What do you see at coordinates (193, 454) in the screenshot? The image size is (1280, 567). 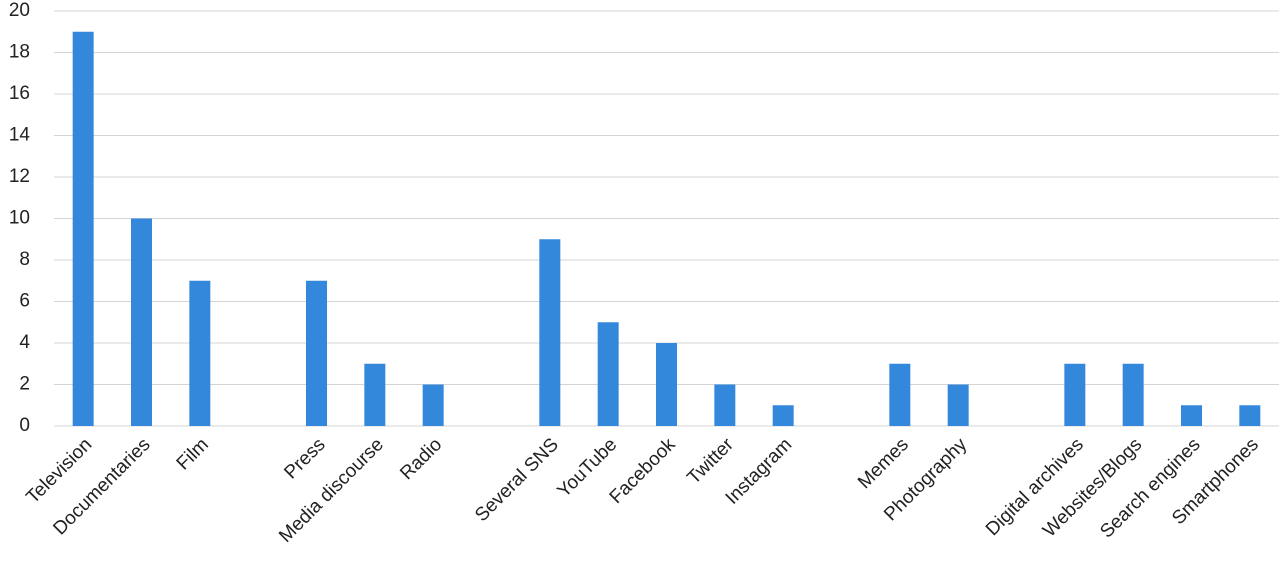 I see `x-tick-label: Film` at bounding box center [193, 454].